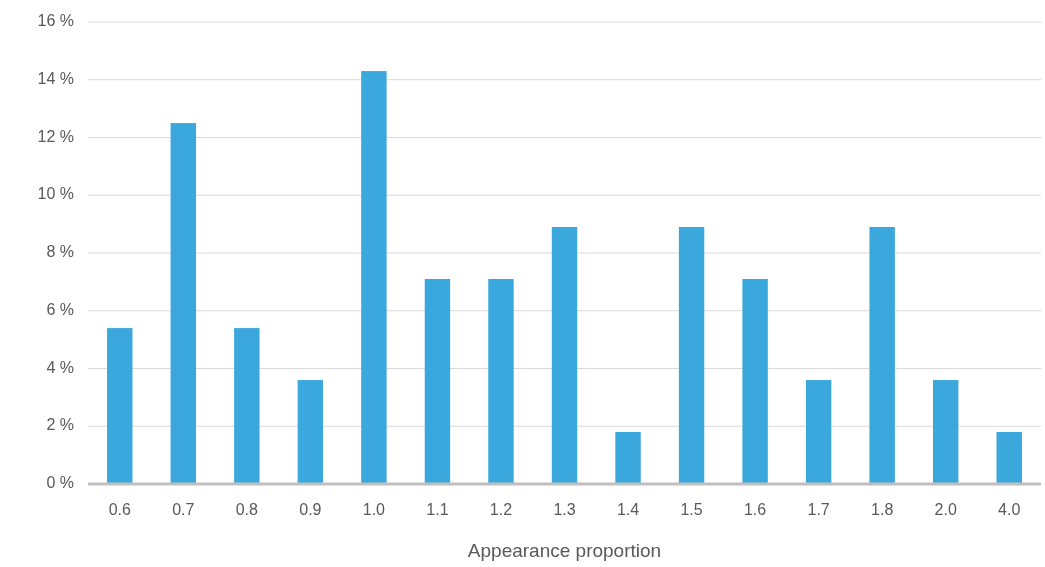 This screenshot has width=1045, height=567. I want to click on x-tick-label: 1.1, so click(437, 509).